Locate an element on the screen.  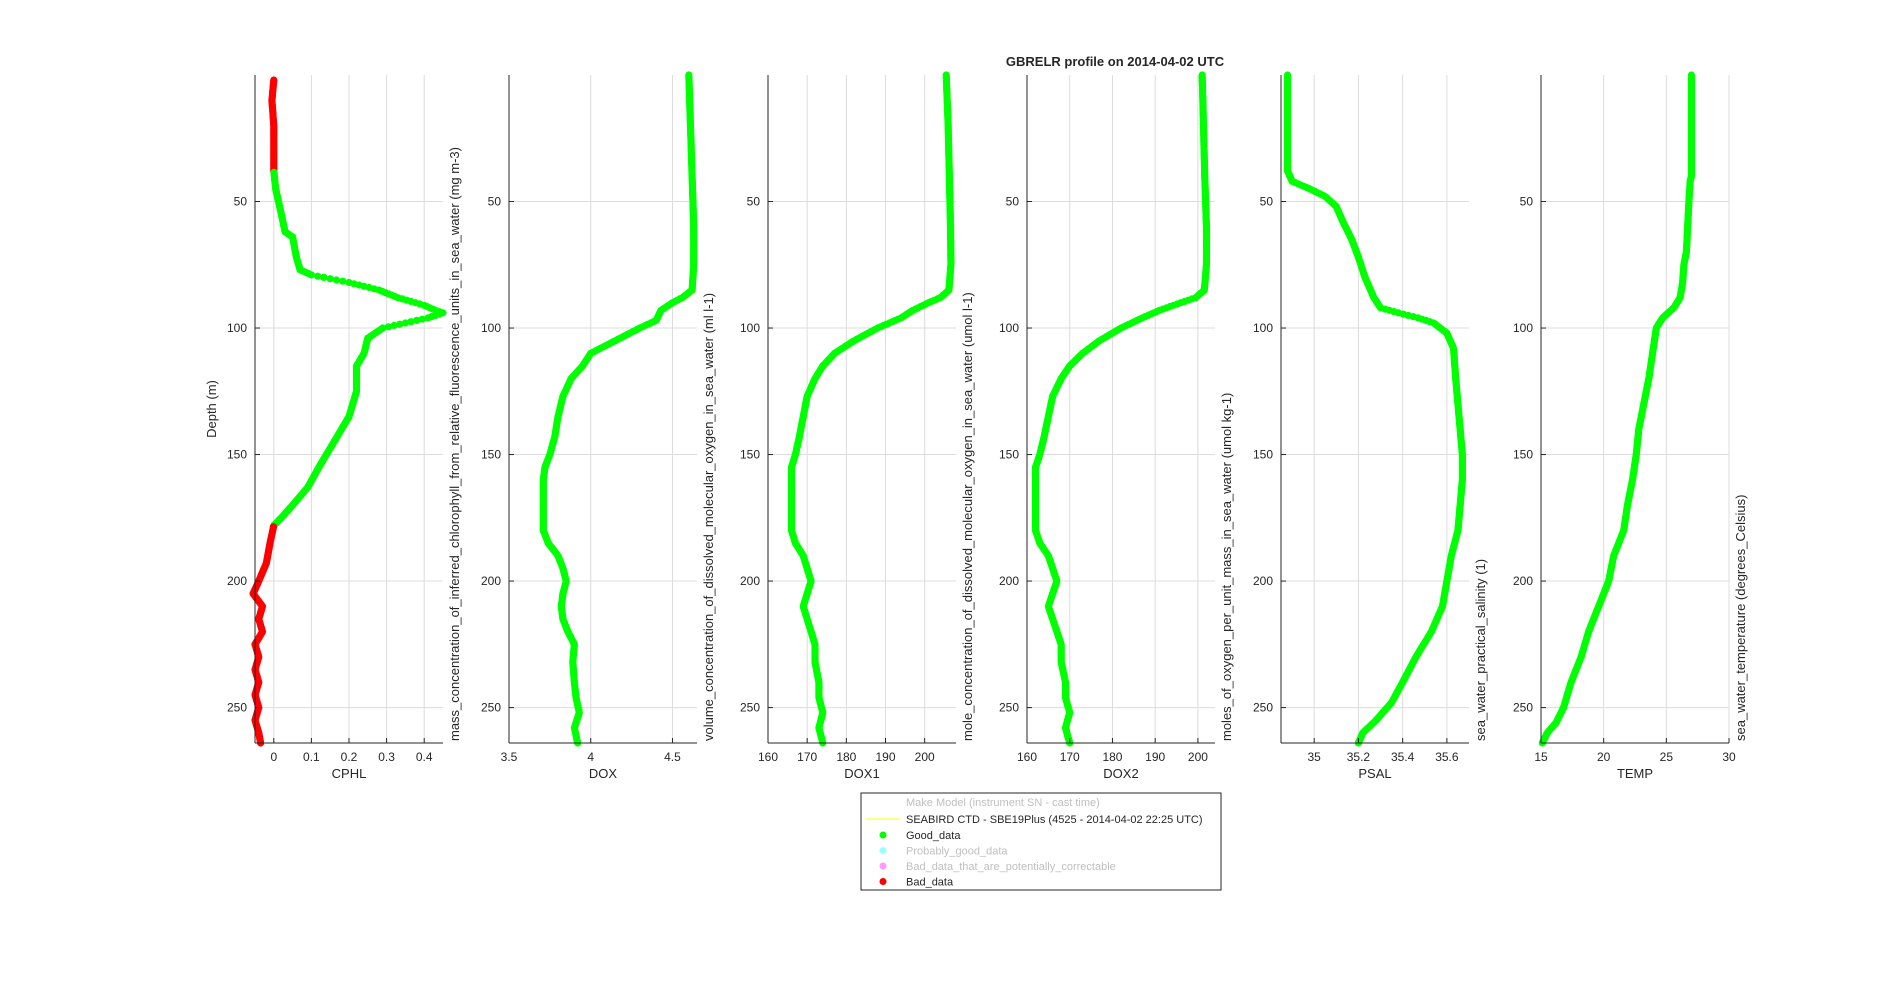
x-tick-label: 15 is located at coordinates (1541, 757).